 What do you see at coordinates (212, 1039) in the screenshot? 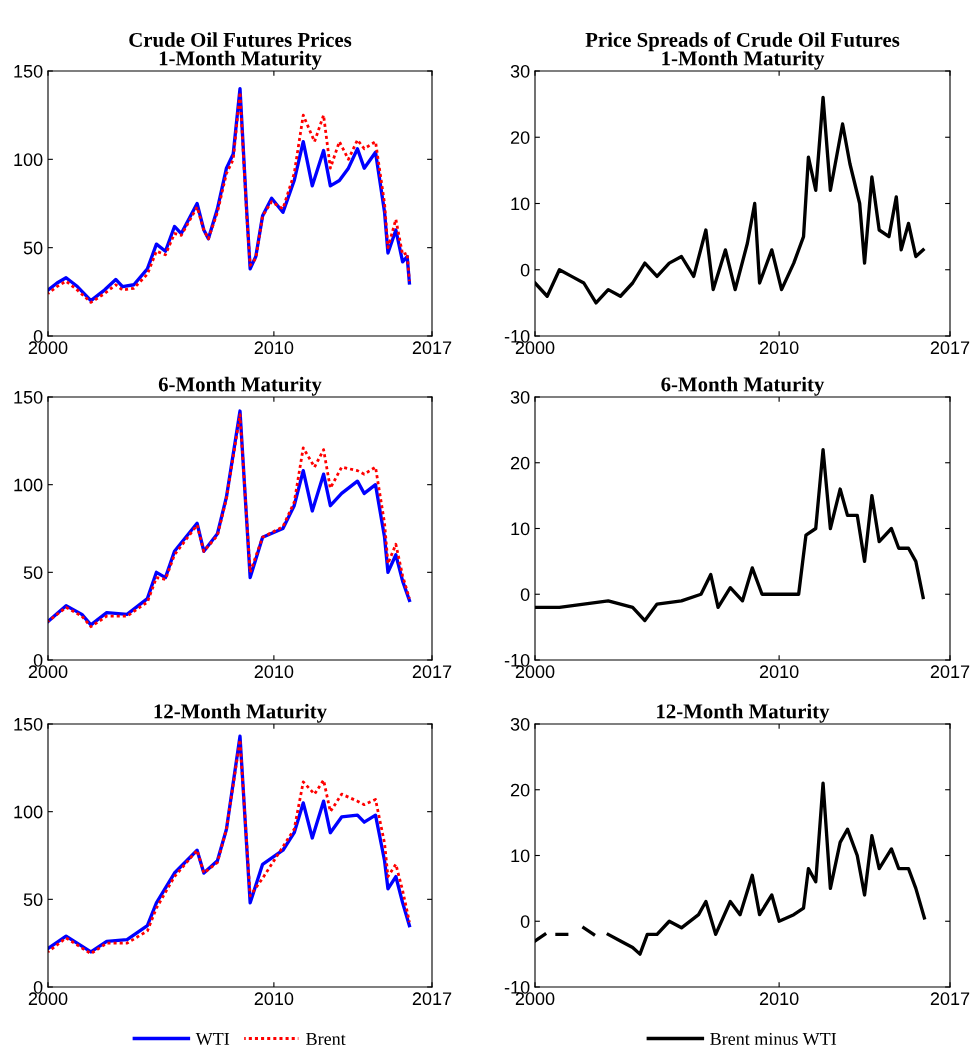
I see `legend-label: WTI` at bounding box center [212, 1039].